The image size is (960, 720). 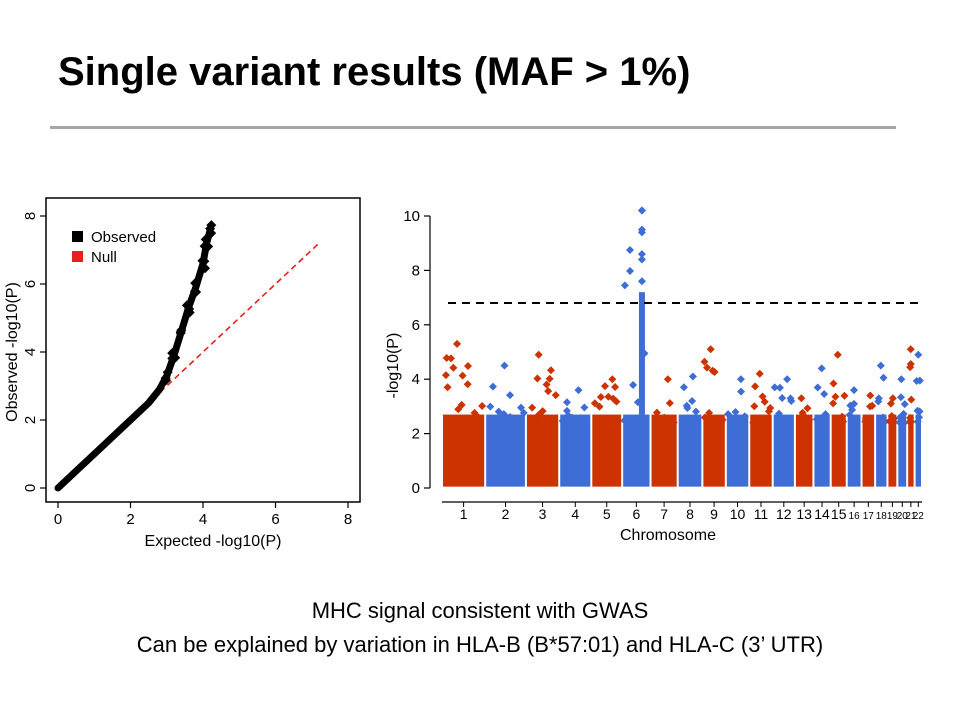 I want to click on mh-x-tick-label: 7, so click(x=664, y=514).